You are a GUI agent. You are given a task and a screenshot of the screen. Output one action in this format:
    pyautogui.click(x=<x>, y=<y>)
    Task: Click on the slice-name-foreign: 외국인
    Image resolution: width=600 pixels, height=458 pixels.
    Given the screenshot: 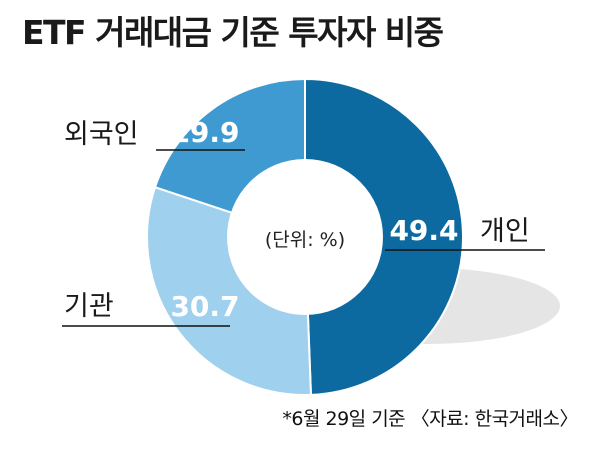 What is the action you would take?
    pyautogui.click(x=101, y=134)
    